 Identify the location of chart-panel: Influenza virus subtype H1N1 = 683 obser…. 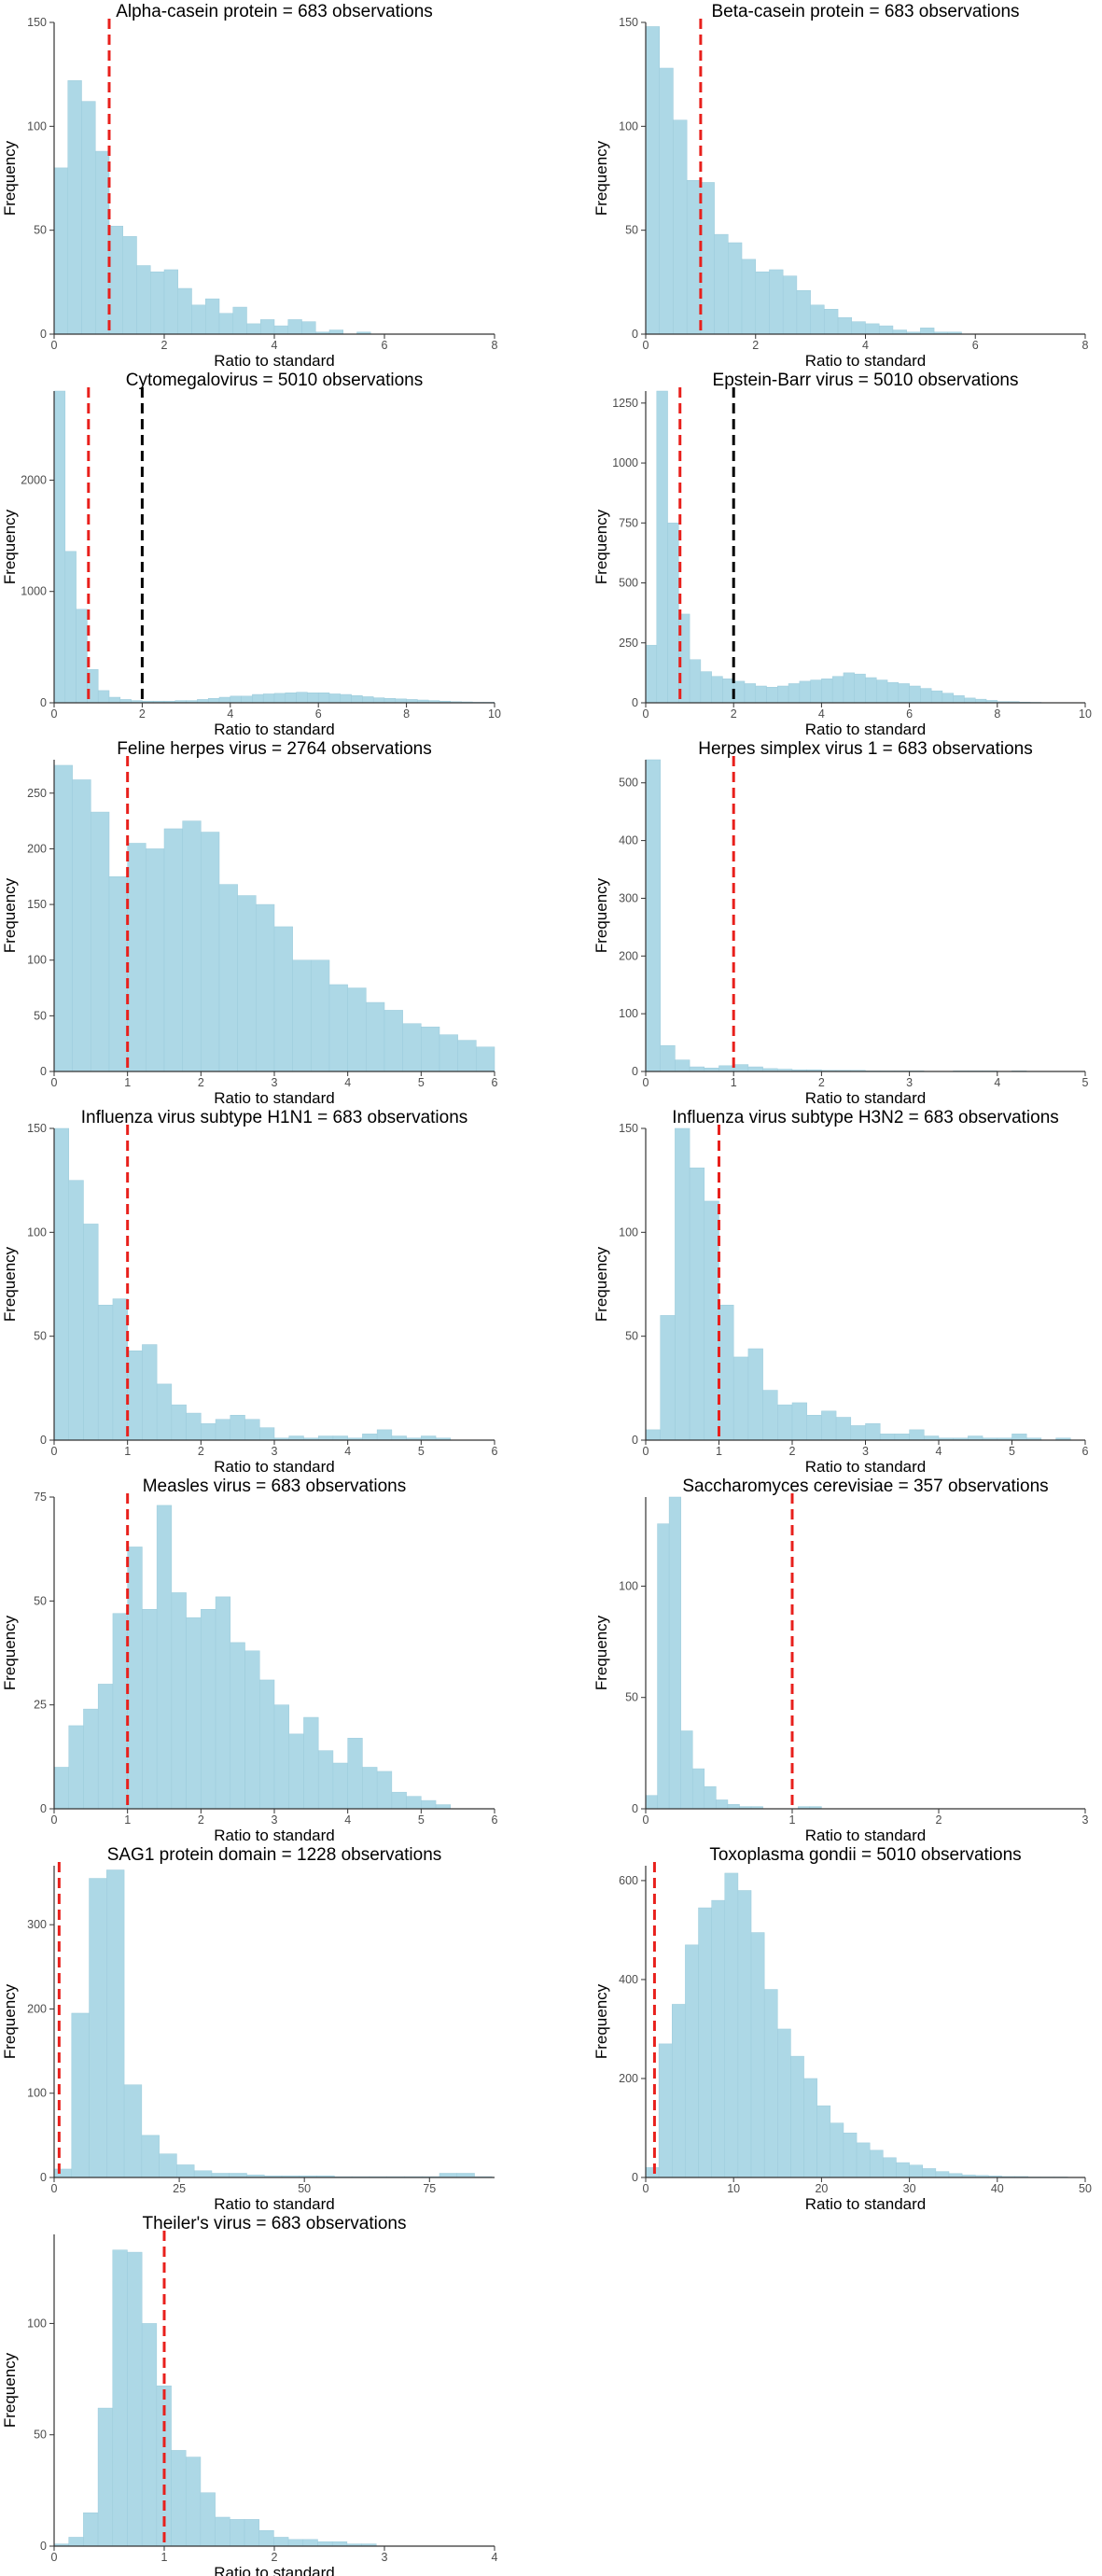
(249, 1292).